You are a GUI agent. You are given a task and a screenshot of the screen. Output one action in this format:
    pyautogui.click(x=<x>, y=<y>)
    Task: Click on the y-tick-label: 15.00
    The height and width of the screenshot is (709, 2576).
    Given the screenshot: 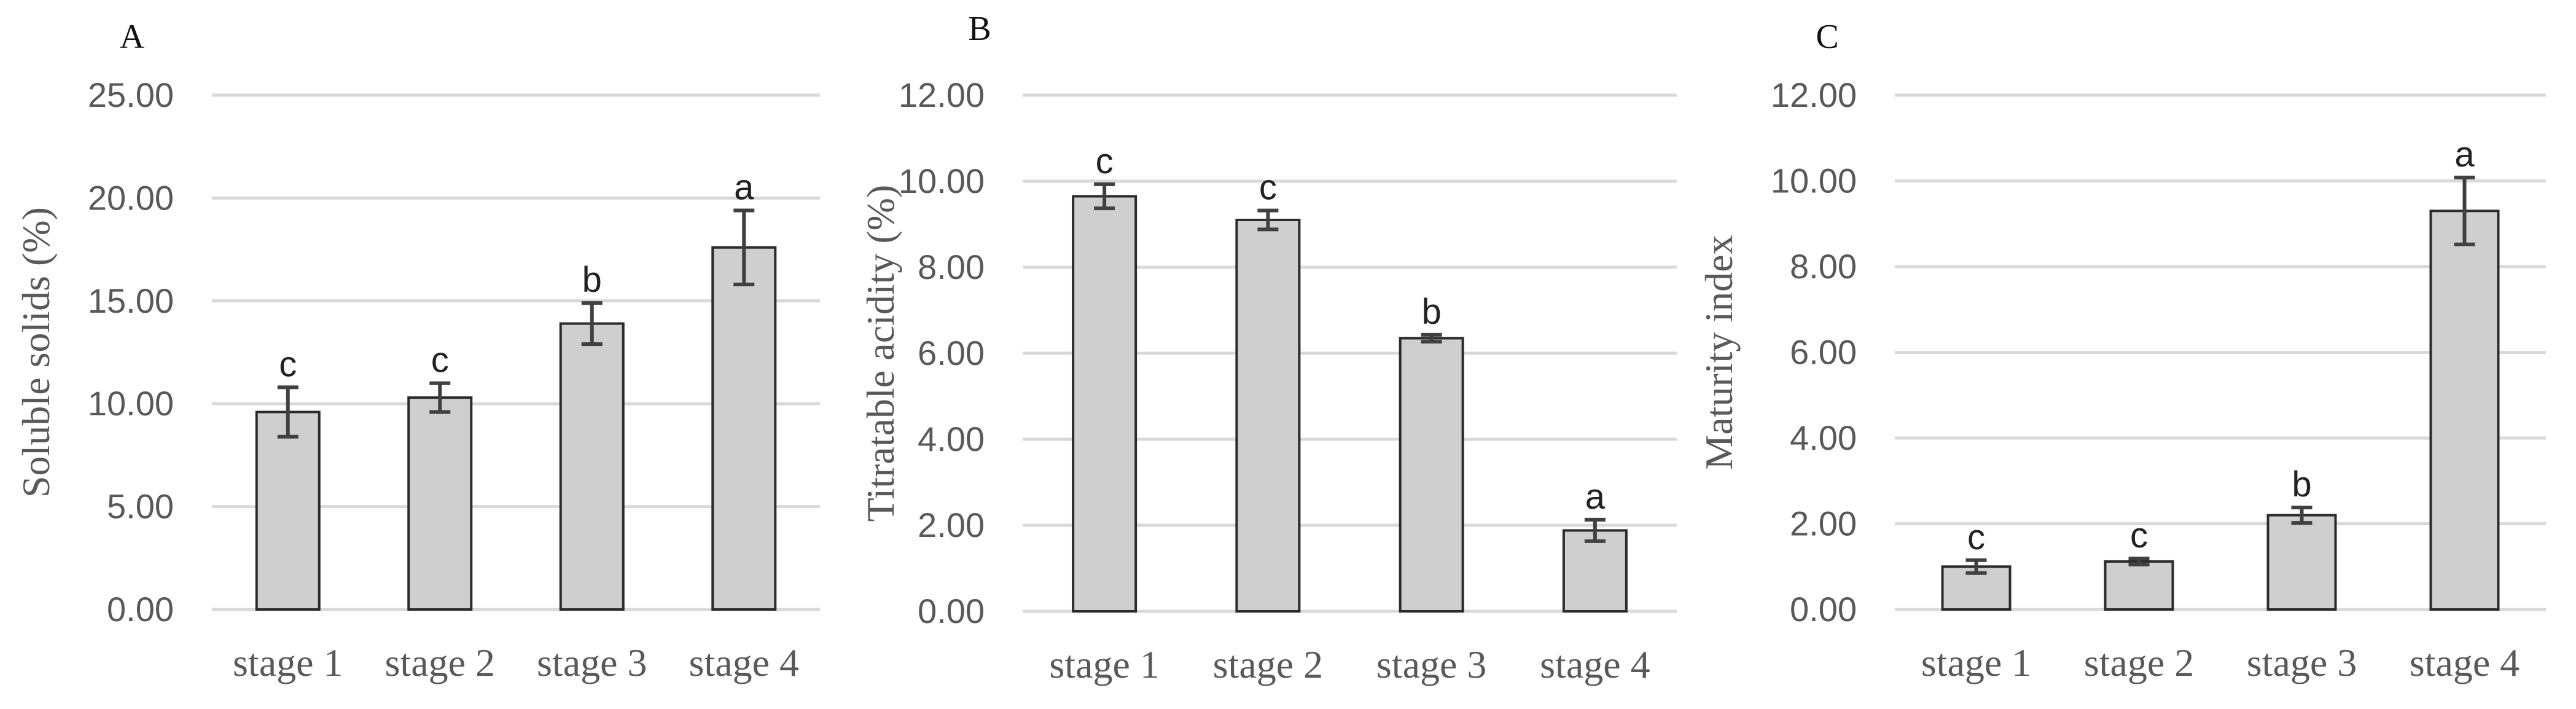 What is the action you would take?
    pyautogui.click(x=131, y=300)
    